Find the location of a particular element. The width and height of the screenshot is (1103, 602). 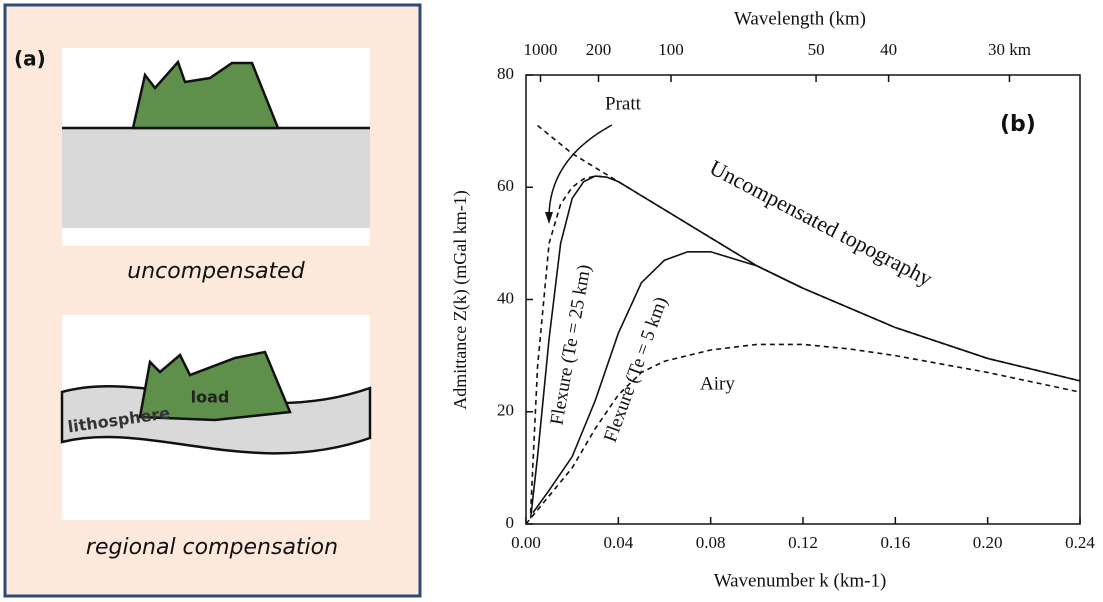

x-tick-label: 0.12 is located at coordinates (803, 542).